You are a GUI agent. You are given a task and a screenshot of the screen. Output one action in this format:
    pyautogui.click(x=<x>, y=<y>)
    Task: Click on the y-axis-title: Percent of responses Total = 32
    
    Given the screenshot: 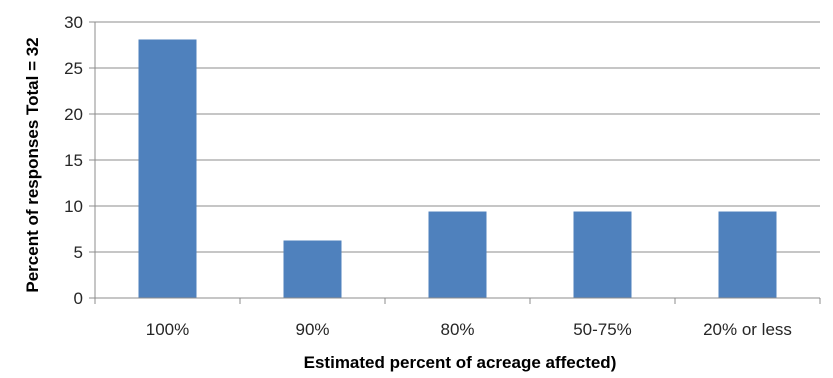 What is the action you would take?
    pyautogui.click(x=32, y=164)
    